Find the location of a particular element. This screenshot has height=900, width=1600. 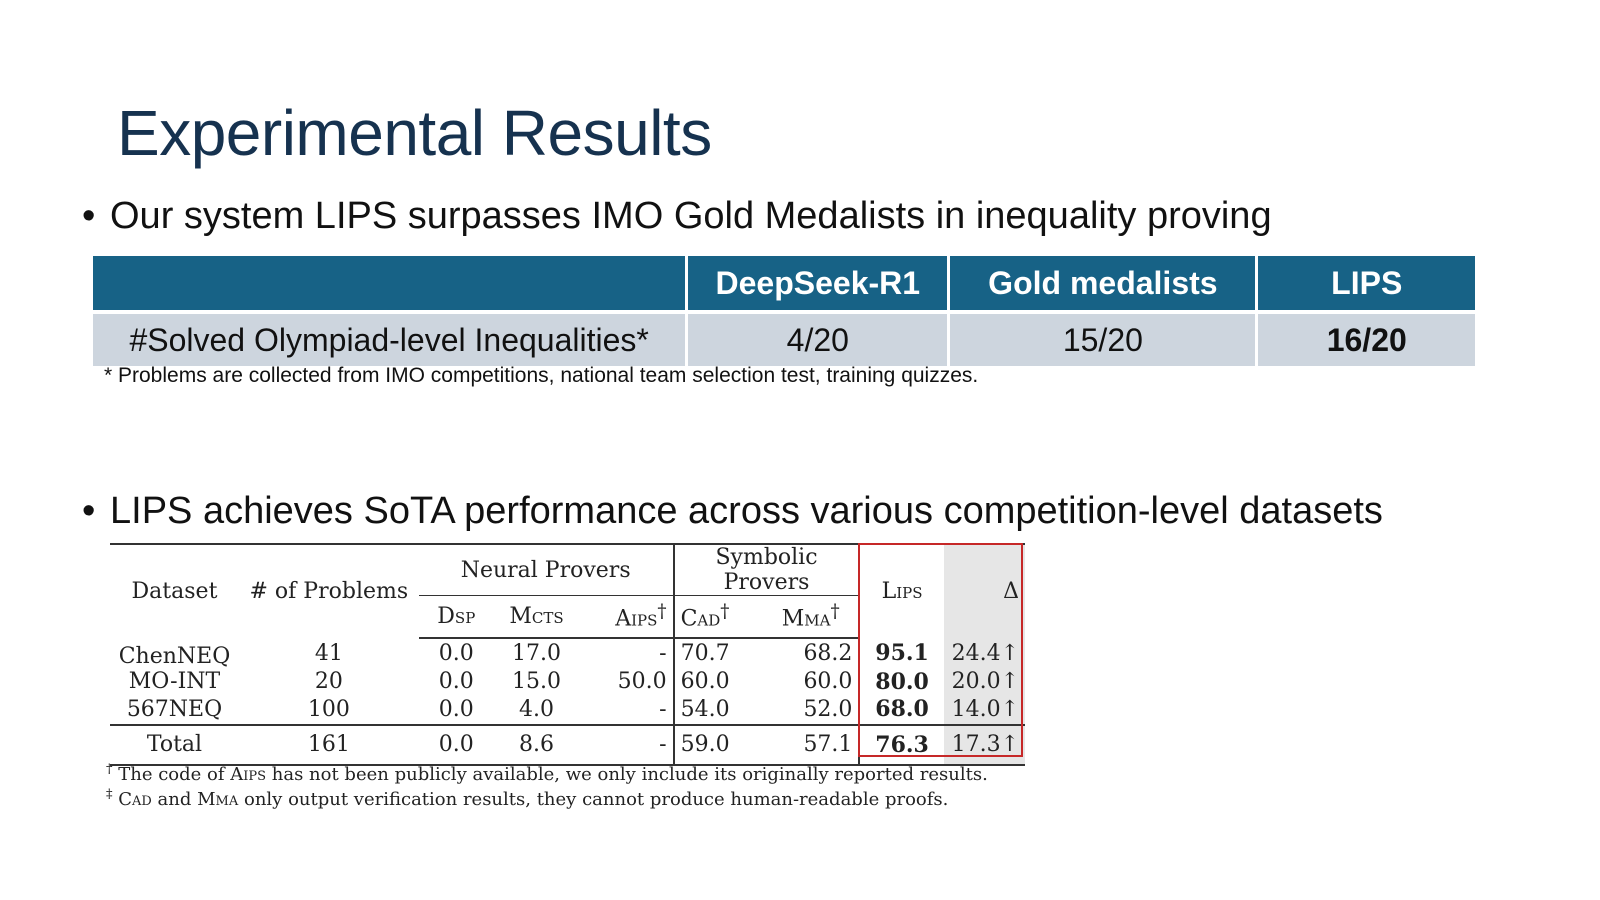

group-symbolic-provers: Symbolic Provers is located at coordinates (767, 570).